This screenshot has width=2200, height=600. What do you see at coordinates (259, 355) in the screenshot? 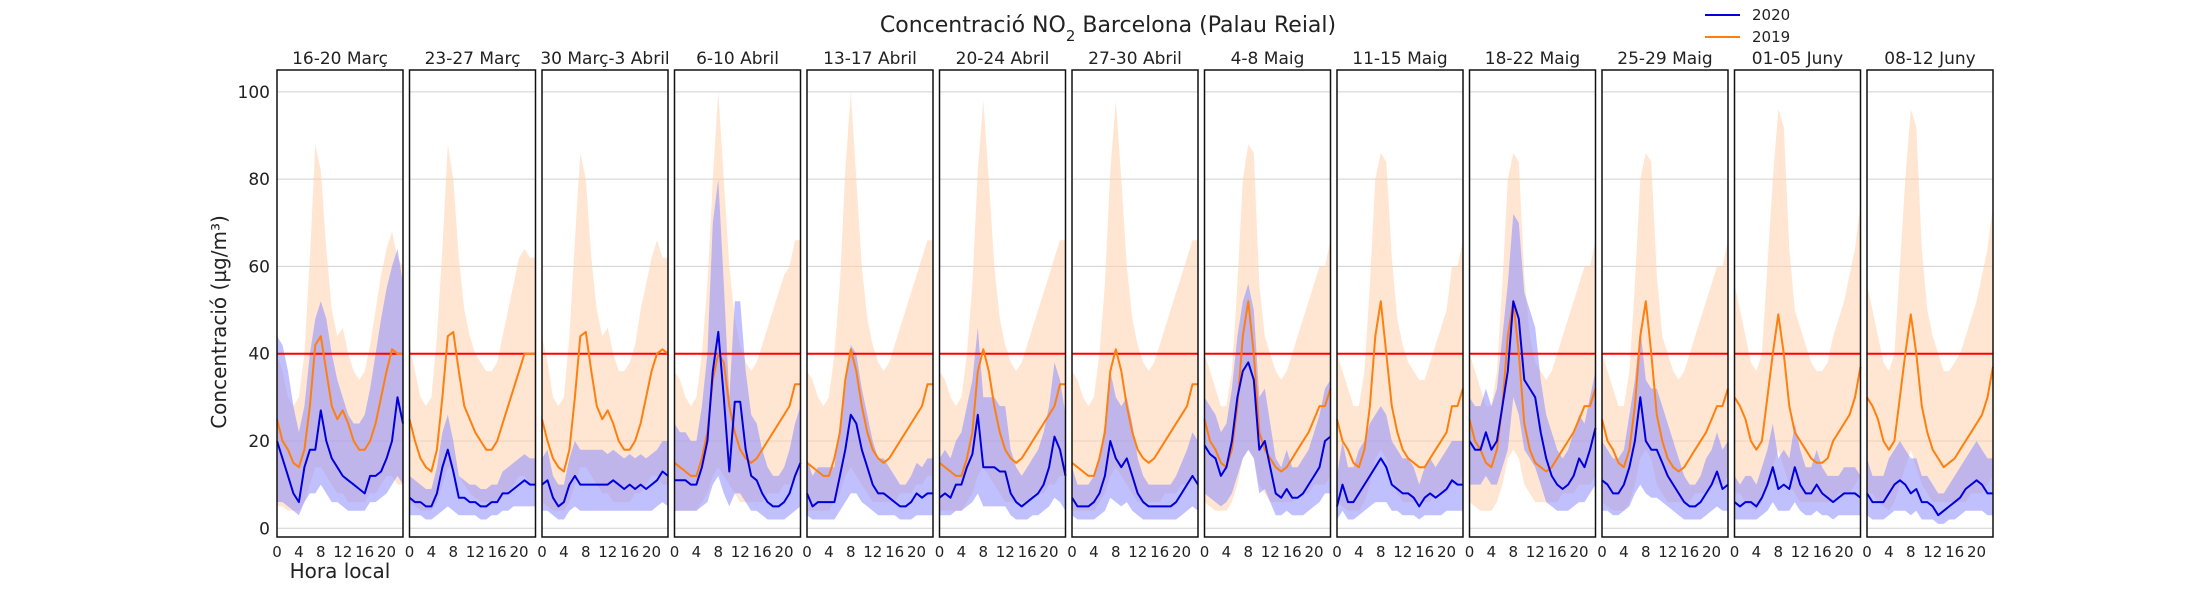
I see `y-tick-label: 40` at bounding box center [259, 355].